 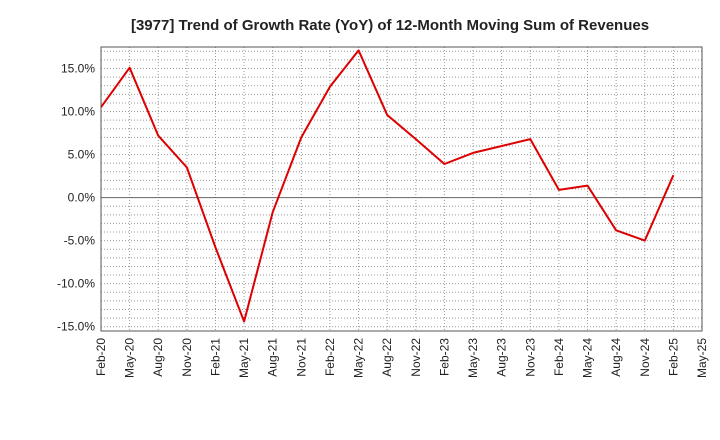 What do you see at coordinates (387, 357) in the screenshot?
I see `x-tick-label: Aug-22` at bounding box center [387, 357].